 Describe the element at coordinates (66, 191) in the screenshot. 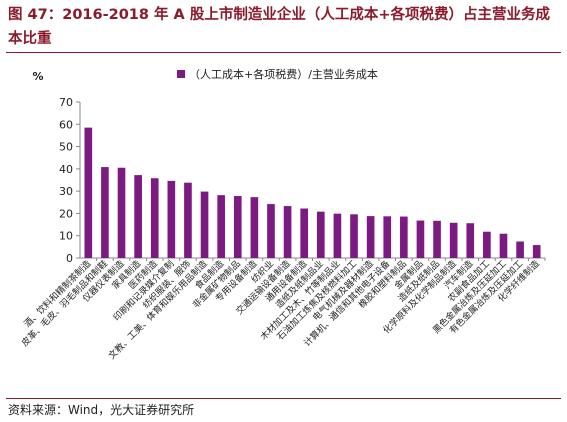

I see `y-tick-label: 30` at that location.